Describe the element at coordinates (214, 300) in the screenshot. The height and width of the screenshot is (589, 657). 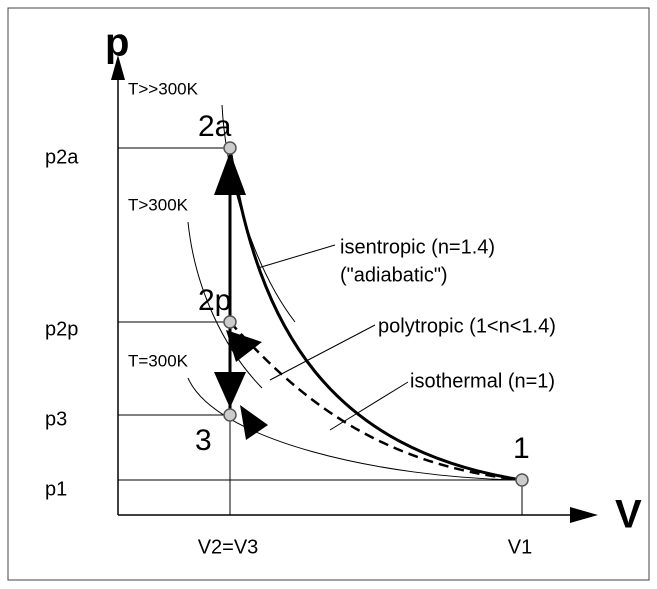
I see `point-label: 2p` at that location.